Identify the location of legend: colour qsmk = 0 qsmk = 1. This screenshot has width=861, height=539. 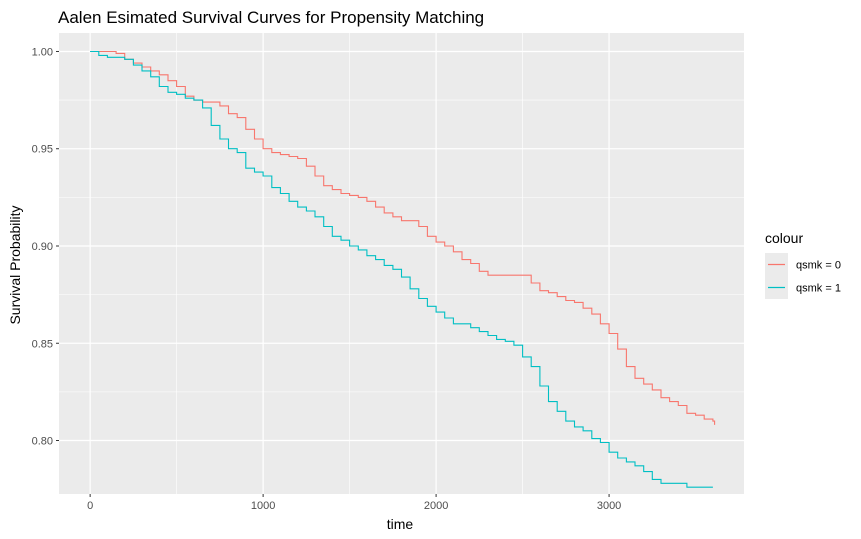
(803, 264).